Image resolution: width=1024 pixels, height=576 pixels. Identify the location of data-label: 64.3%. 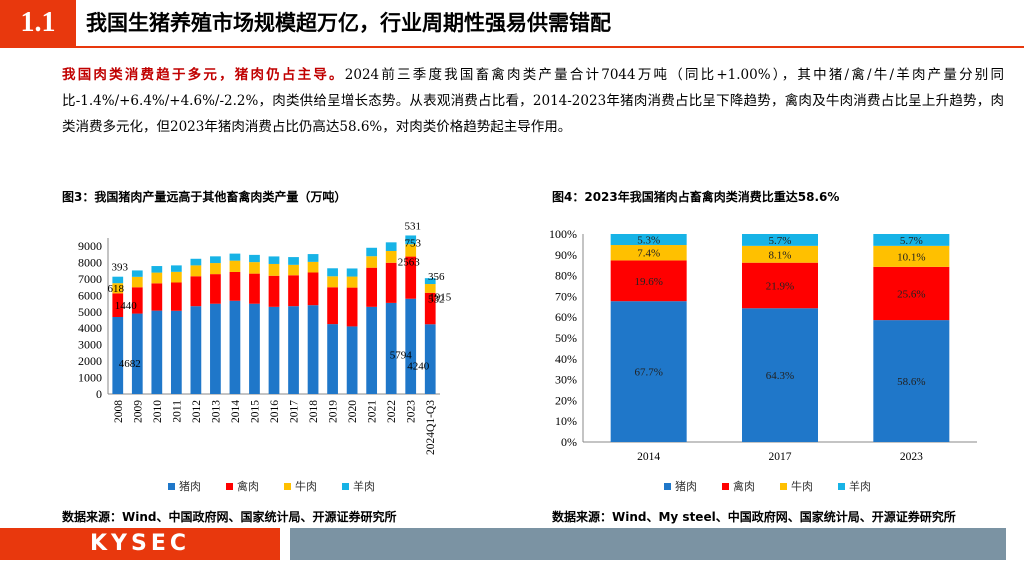
(780, 376).